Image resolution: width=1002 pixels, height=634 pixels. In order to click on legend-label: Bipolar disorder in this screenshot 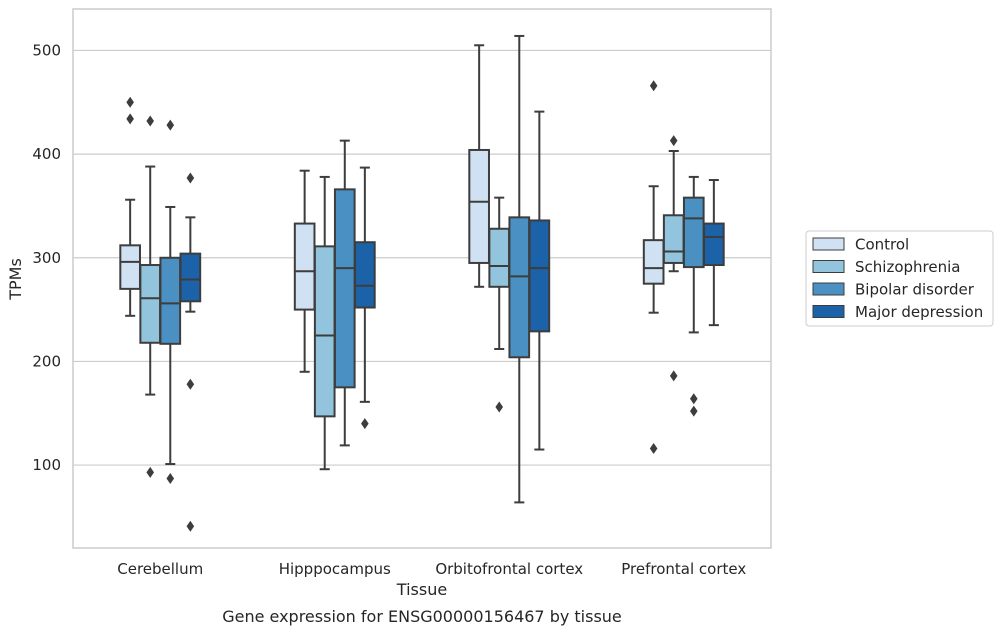, I will do `click(915, 290)`.